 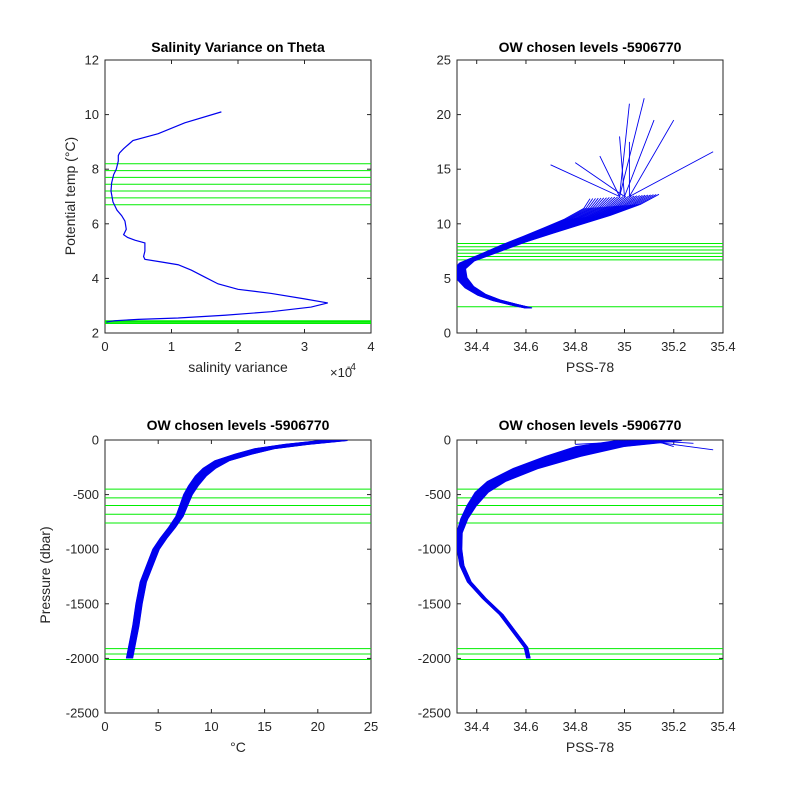 I want to click on x-exponent-label: ×10 -4, so click(x=343, y=371).